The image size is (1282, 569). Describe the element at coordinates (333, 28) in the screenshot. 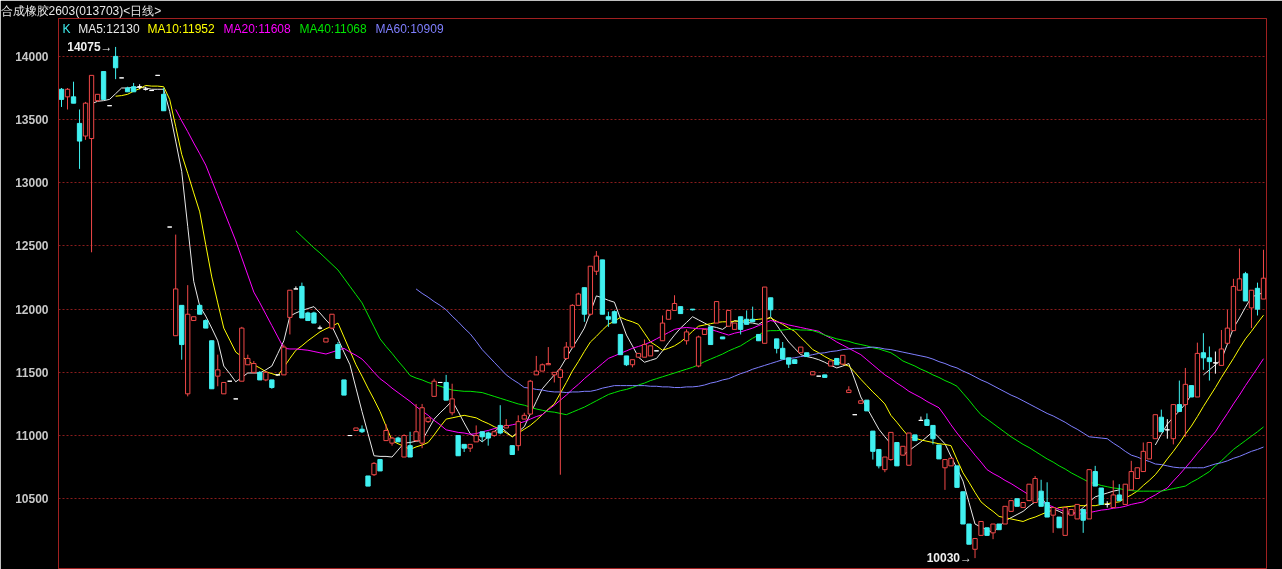

I see `text: MA40:11068` at that location.